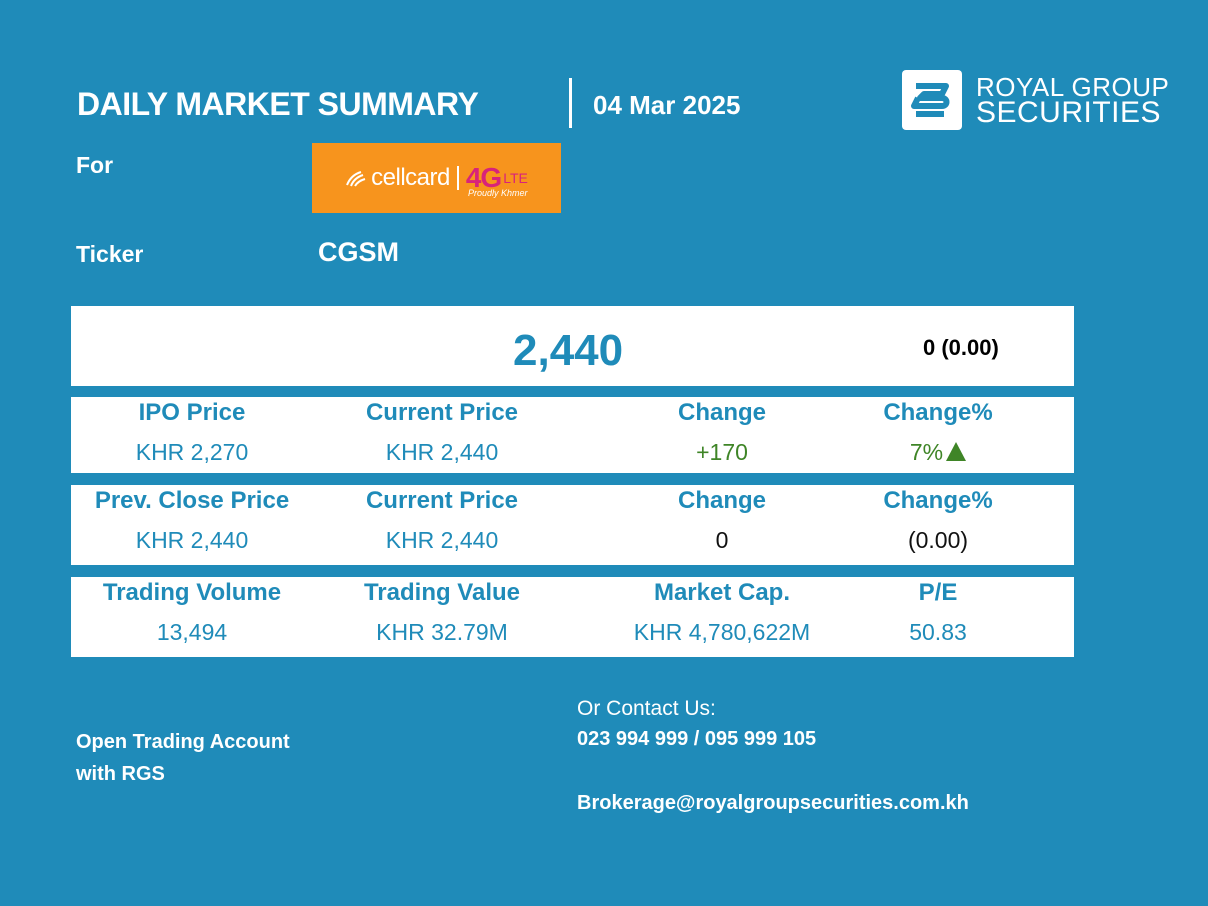  I want to click on table-cell: 0, so click(722, 540).